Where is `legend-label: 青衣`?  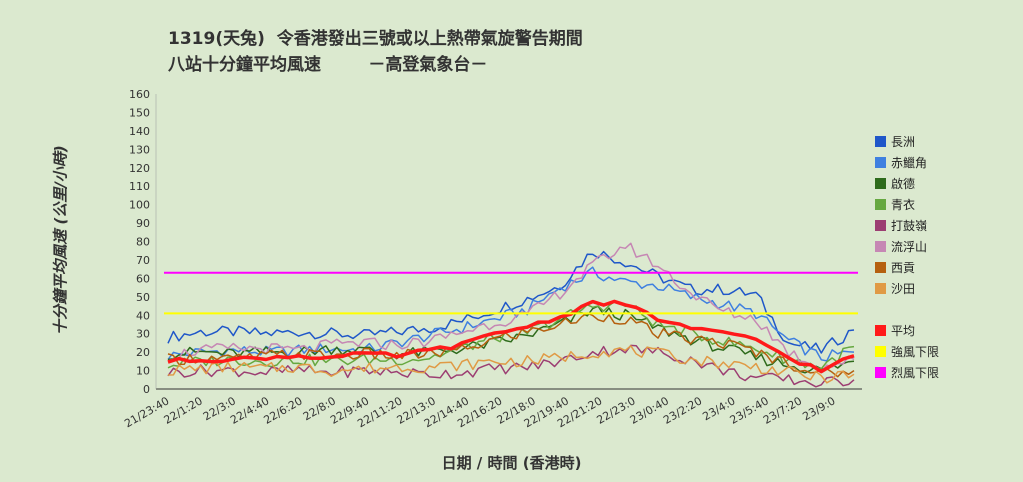 legend-label: 青衣 is located at coordinates (903, 204).